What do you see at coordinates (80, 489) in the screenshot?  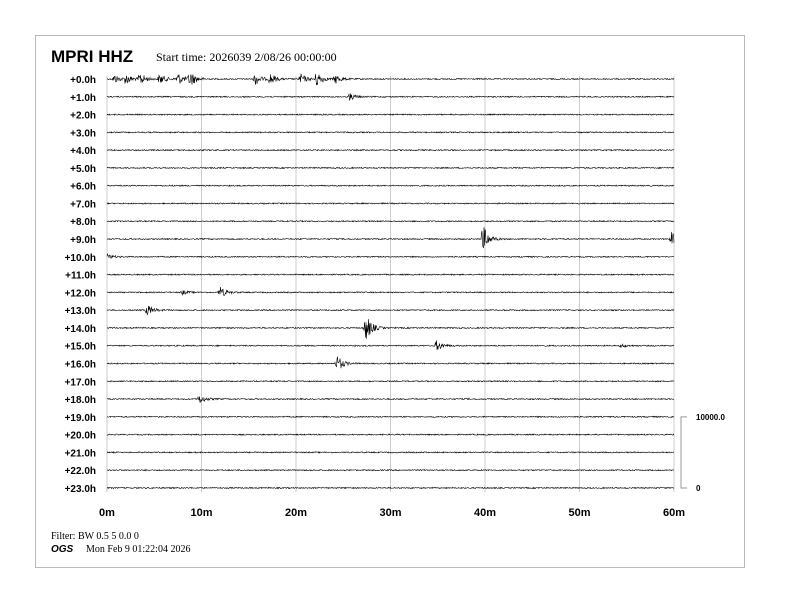 I see `row-label: +23.0h` at bounding box center [80, 489].